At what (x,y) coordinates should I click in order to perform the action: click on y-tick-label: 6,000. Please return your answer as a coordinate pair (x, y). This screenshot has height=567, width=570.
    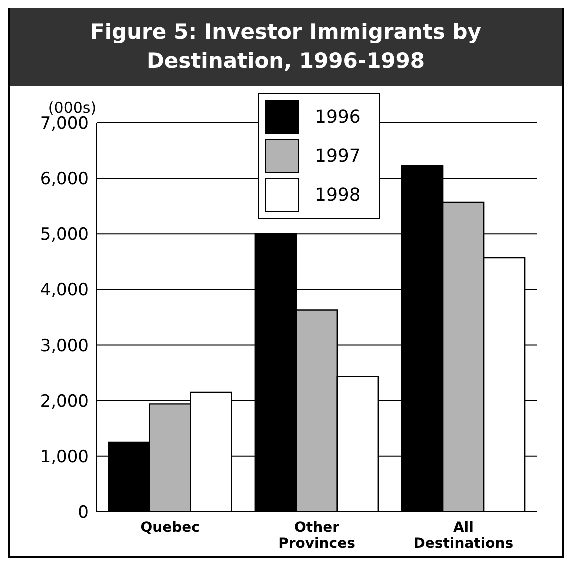
    Looking at the image, I should click on (64, 180).